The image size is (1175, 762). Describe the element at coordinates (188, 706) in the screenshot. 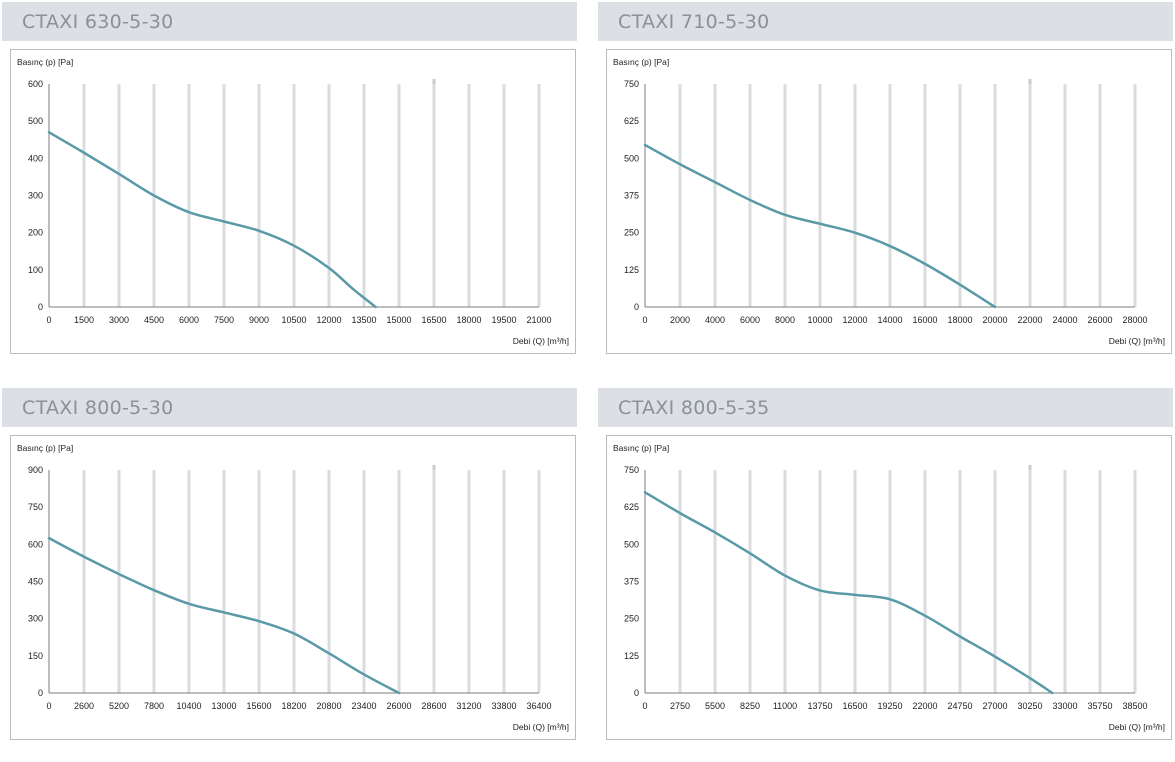

I see `x-tick-label: 10400` at that location.